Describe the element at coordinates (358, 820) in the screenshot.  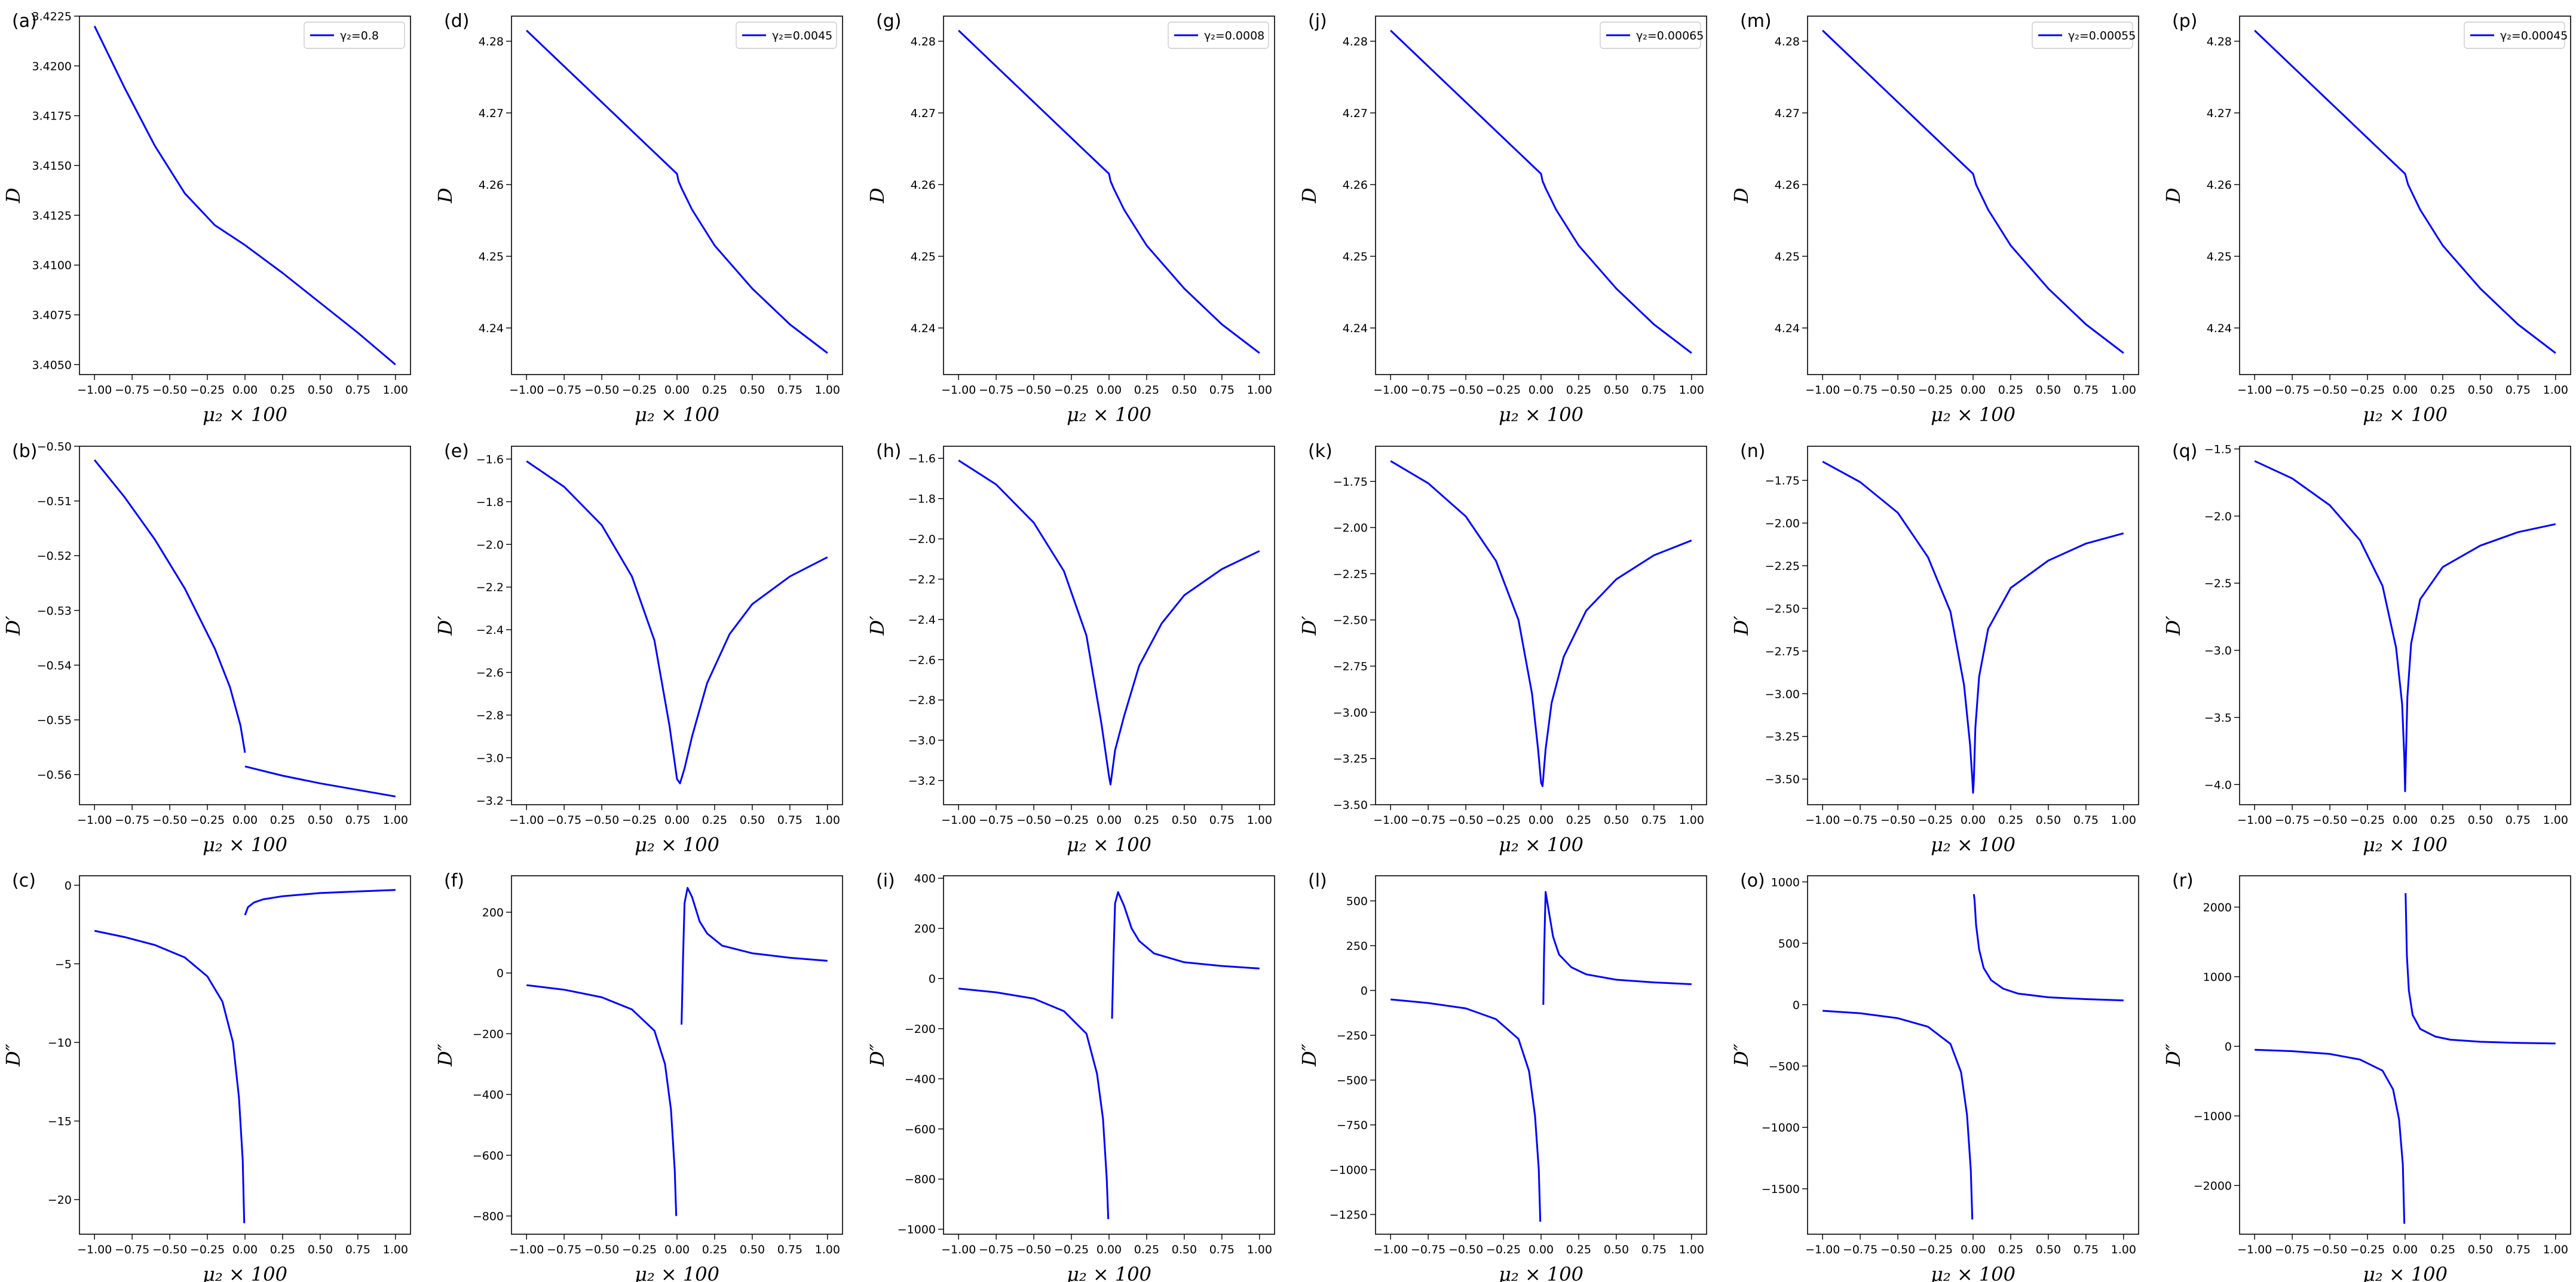
I see `x-tick-label-b-7: 0.75` at that location.